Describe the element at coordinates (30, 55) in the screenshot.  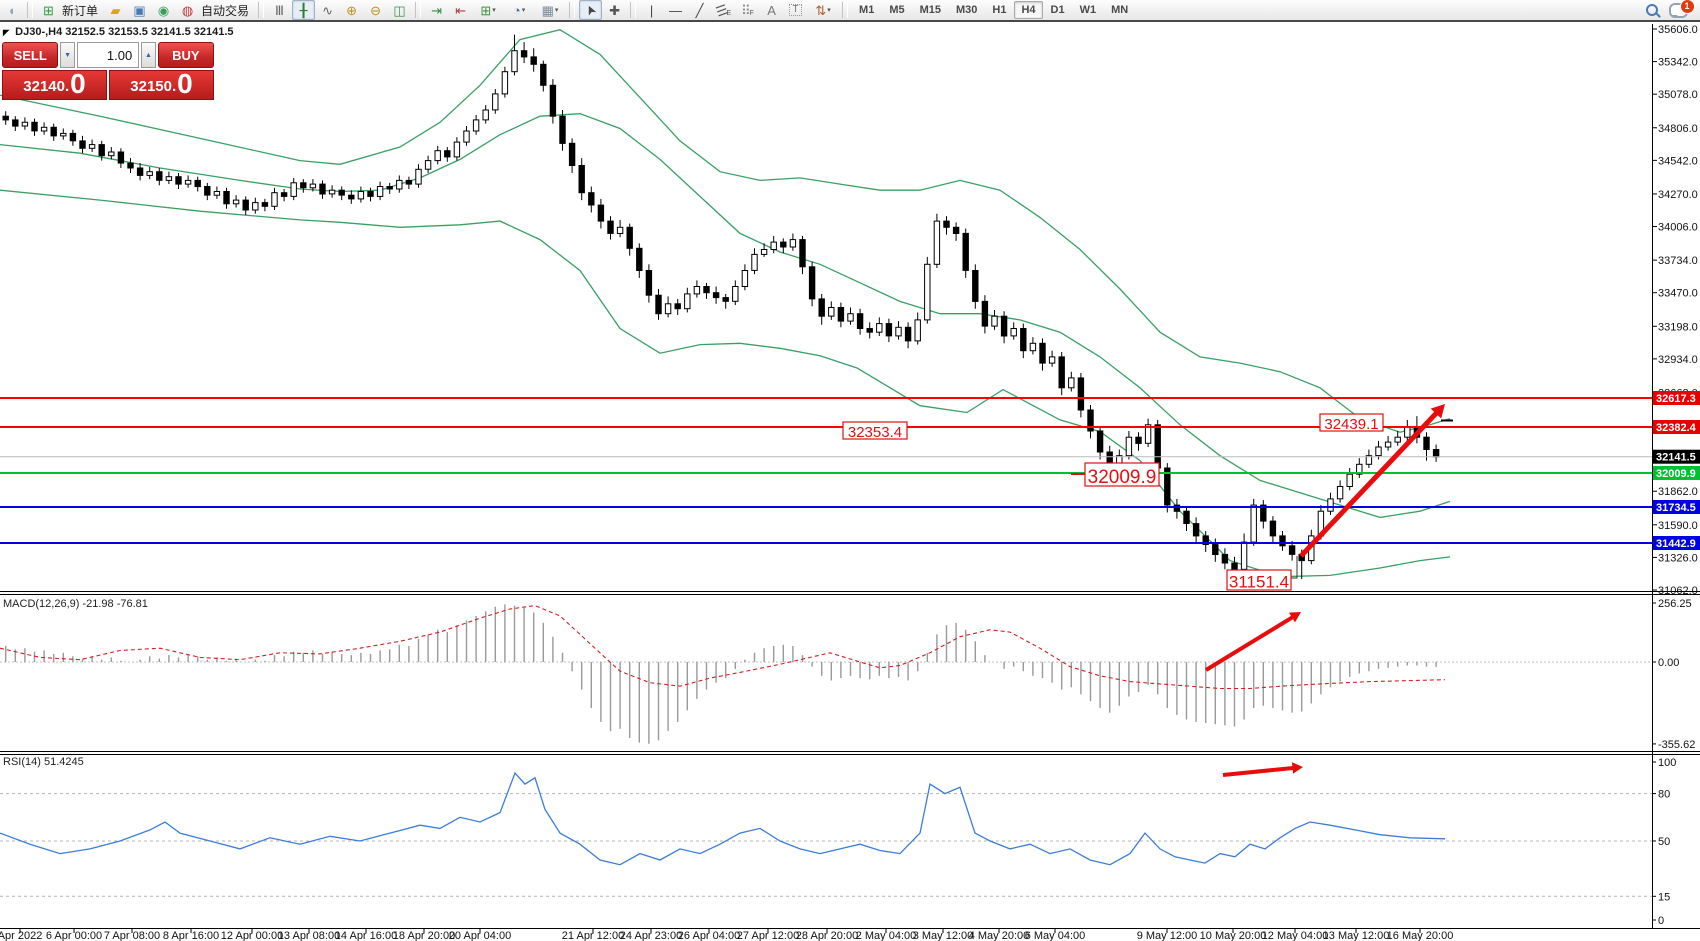
I see `sell-button: SELL` at that location.